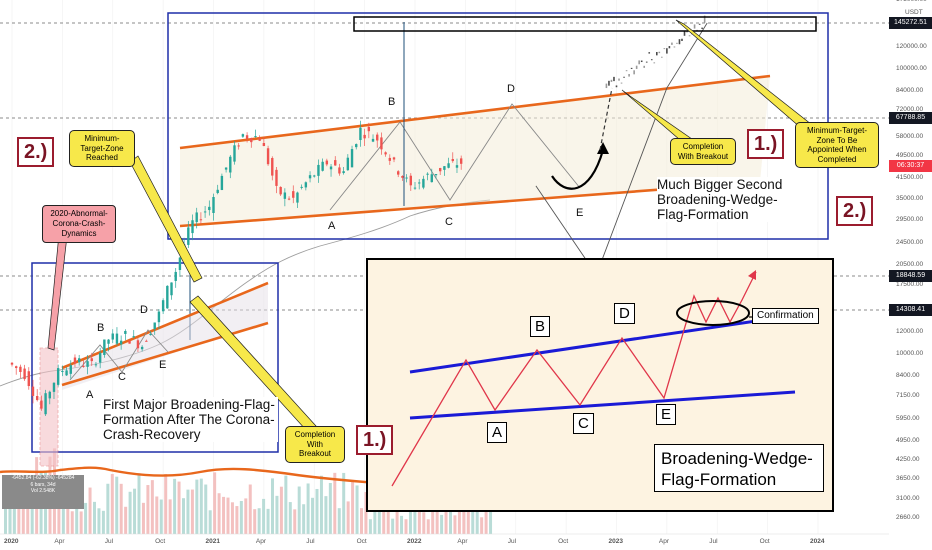 This screenshot has height=550, width=932. What do you see at coordinates (315, 444) in the screenshot?
I see `note-completion-left: Completion With Breakout` at bounding box center [315, 444].